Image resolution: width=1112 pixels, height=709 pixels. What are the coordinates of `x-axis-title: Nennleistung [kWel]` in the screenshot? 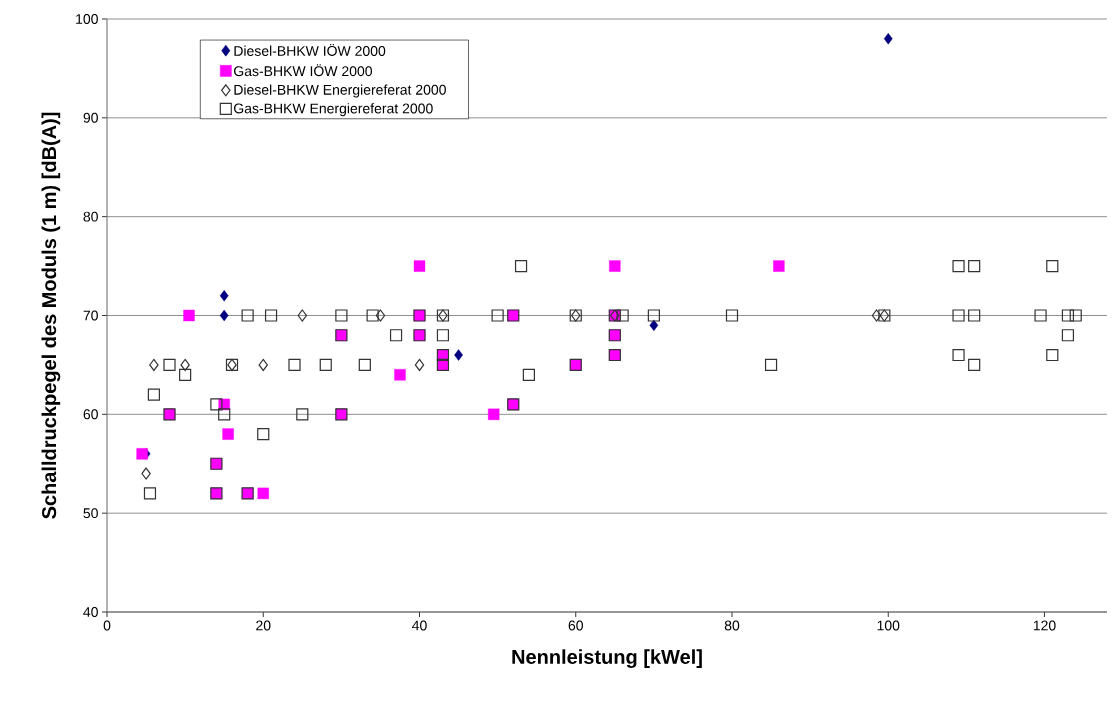 It's located at (607, 659).